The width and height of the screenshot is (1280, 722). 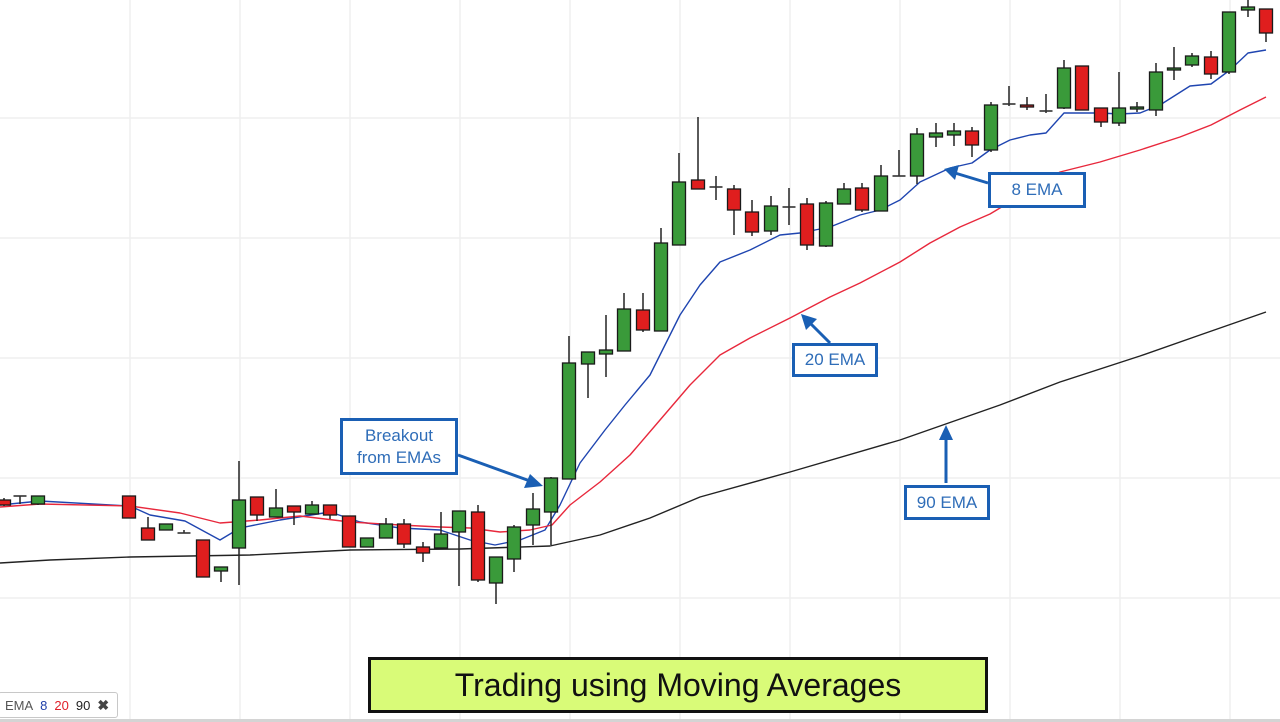 I want to click on breakout-annotation: Breakout from EMAs, so click(x=399, y=446).